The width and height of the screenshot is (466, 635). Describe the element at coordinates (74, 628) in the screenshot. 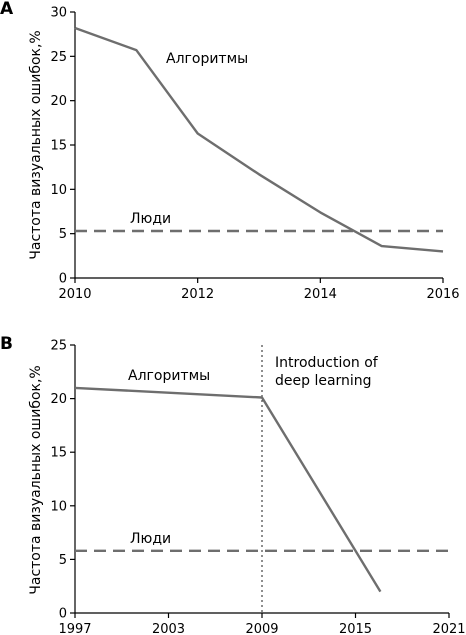

I see `x-tick-label: 1997` at that location.